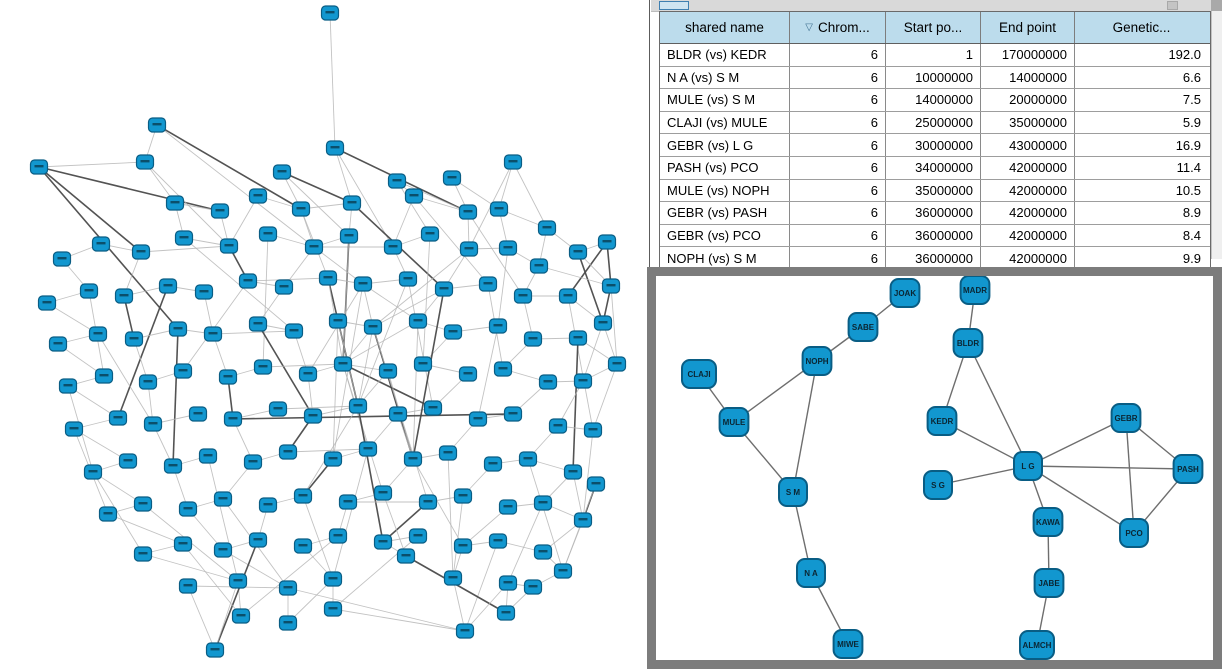 The height and width of the screenshot is (669, 1222). What do you see at coordinates (935, 100) in the screenshot?
I see `table-row: MULE (vs) S M 6 14000000 20000000 7.5` at bounding box center [935, 100].